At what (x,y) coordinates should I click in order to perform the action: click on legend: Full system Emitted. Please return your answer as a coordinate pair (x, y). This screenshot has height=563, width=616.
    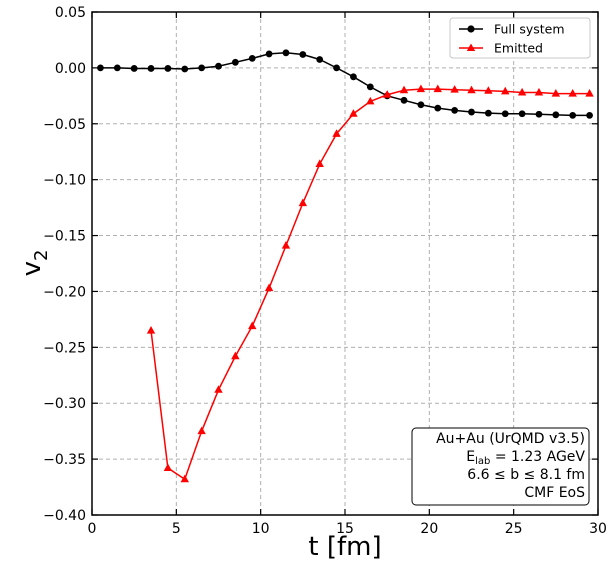
    Looking at the image, I should click on (520, 38).